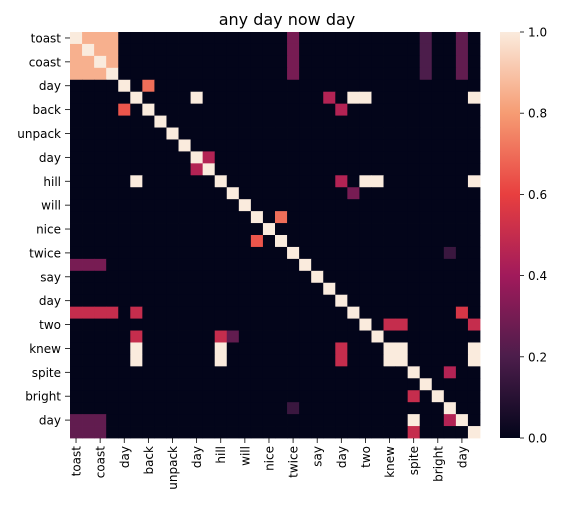 The width and height of the screenshot is (564, 509). I want to click on heatmap-cell-r27-c25, so click(377, 360).